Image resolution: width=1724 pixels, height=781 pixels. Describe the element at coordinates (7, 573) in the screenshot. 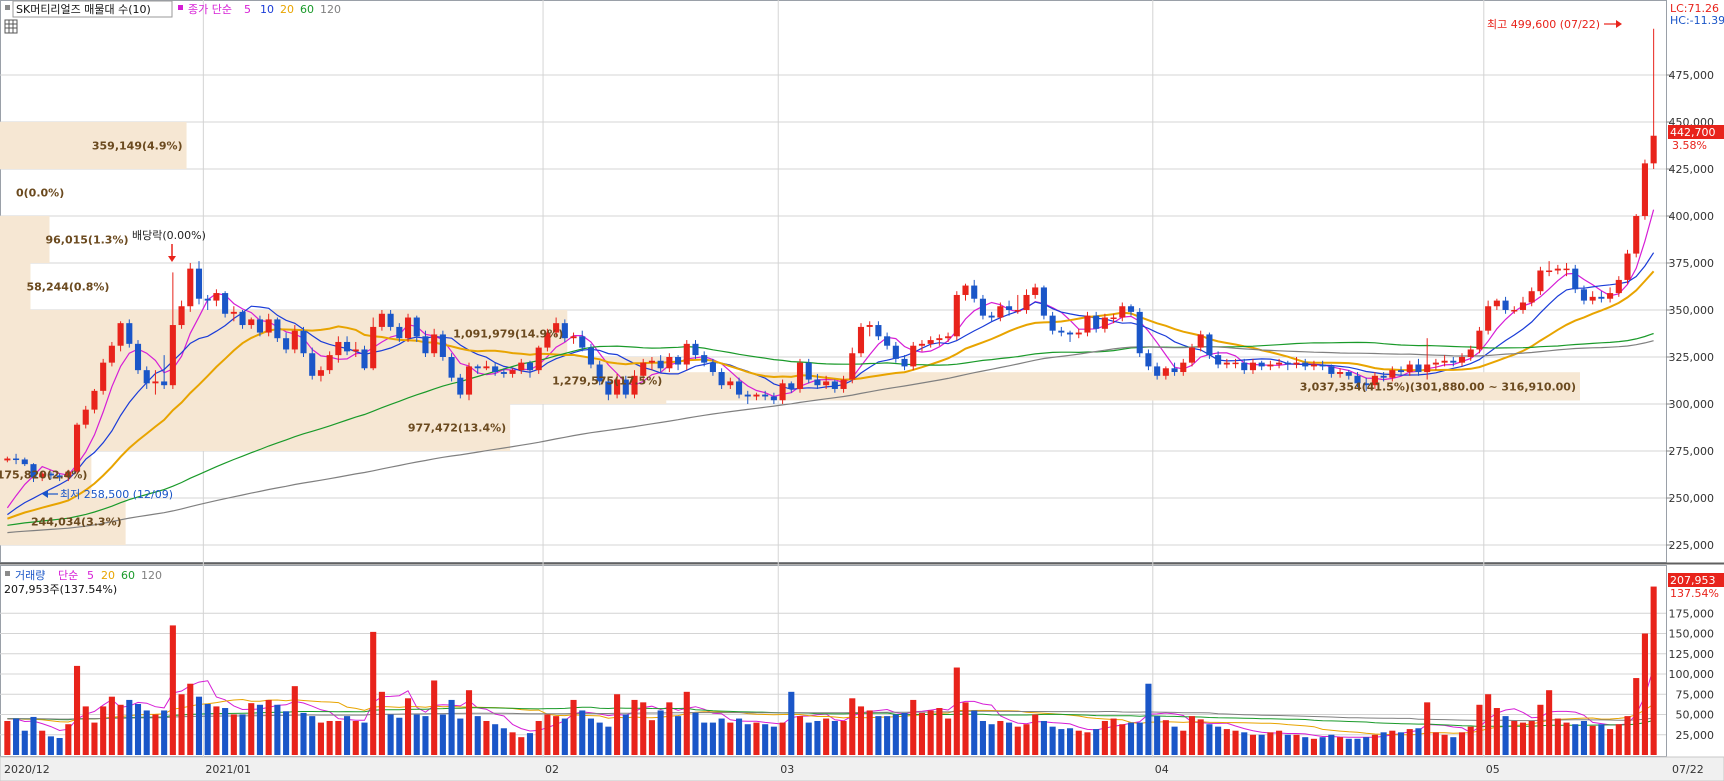

I see `volume-legend-marker` at that location.